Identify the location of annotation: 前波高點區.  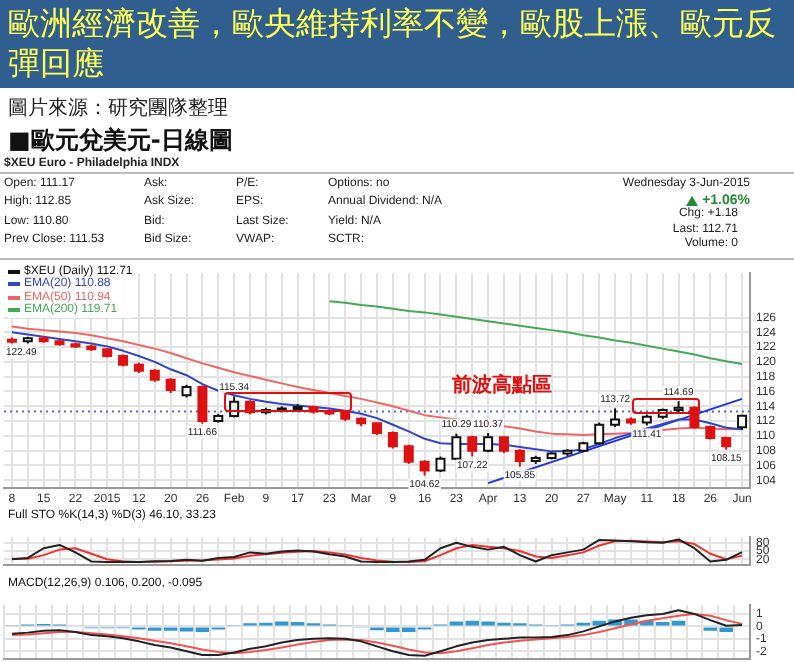
(500, 383).